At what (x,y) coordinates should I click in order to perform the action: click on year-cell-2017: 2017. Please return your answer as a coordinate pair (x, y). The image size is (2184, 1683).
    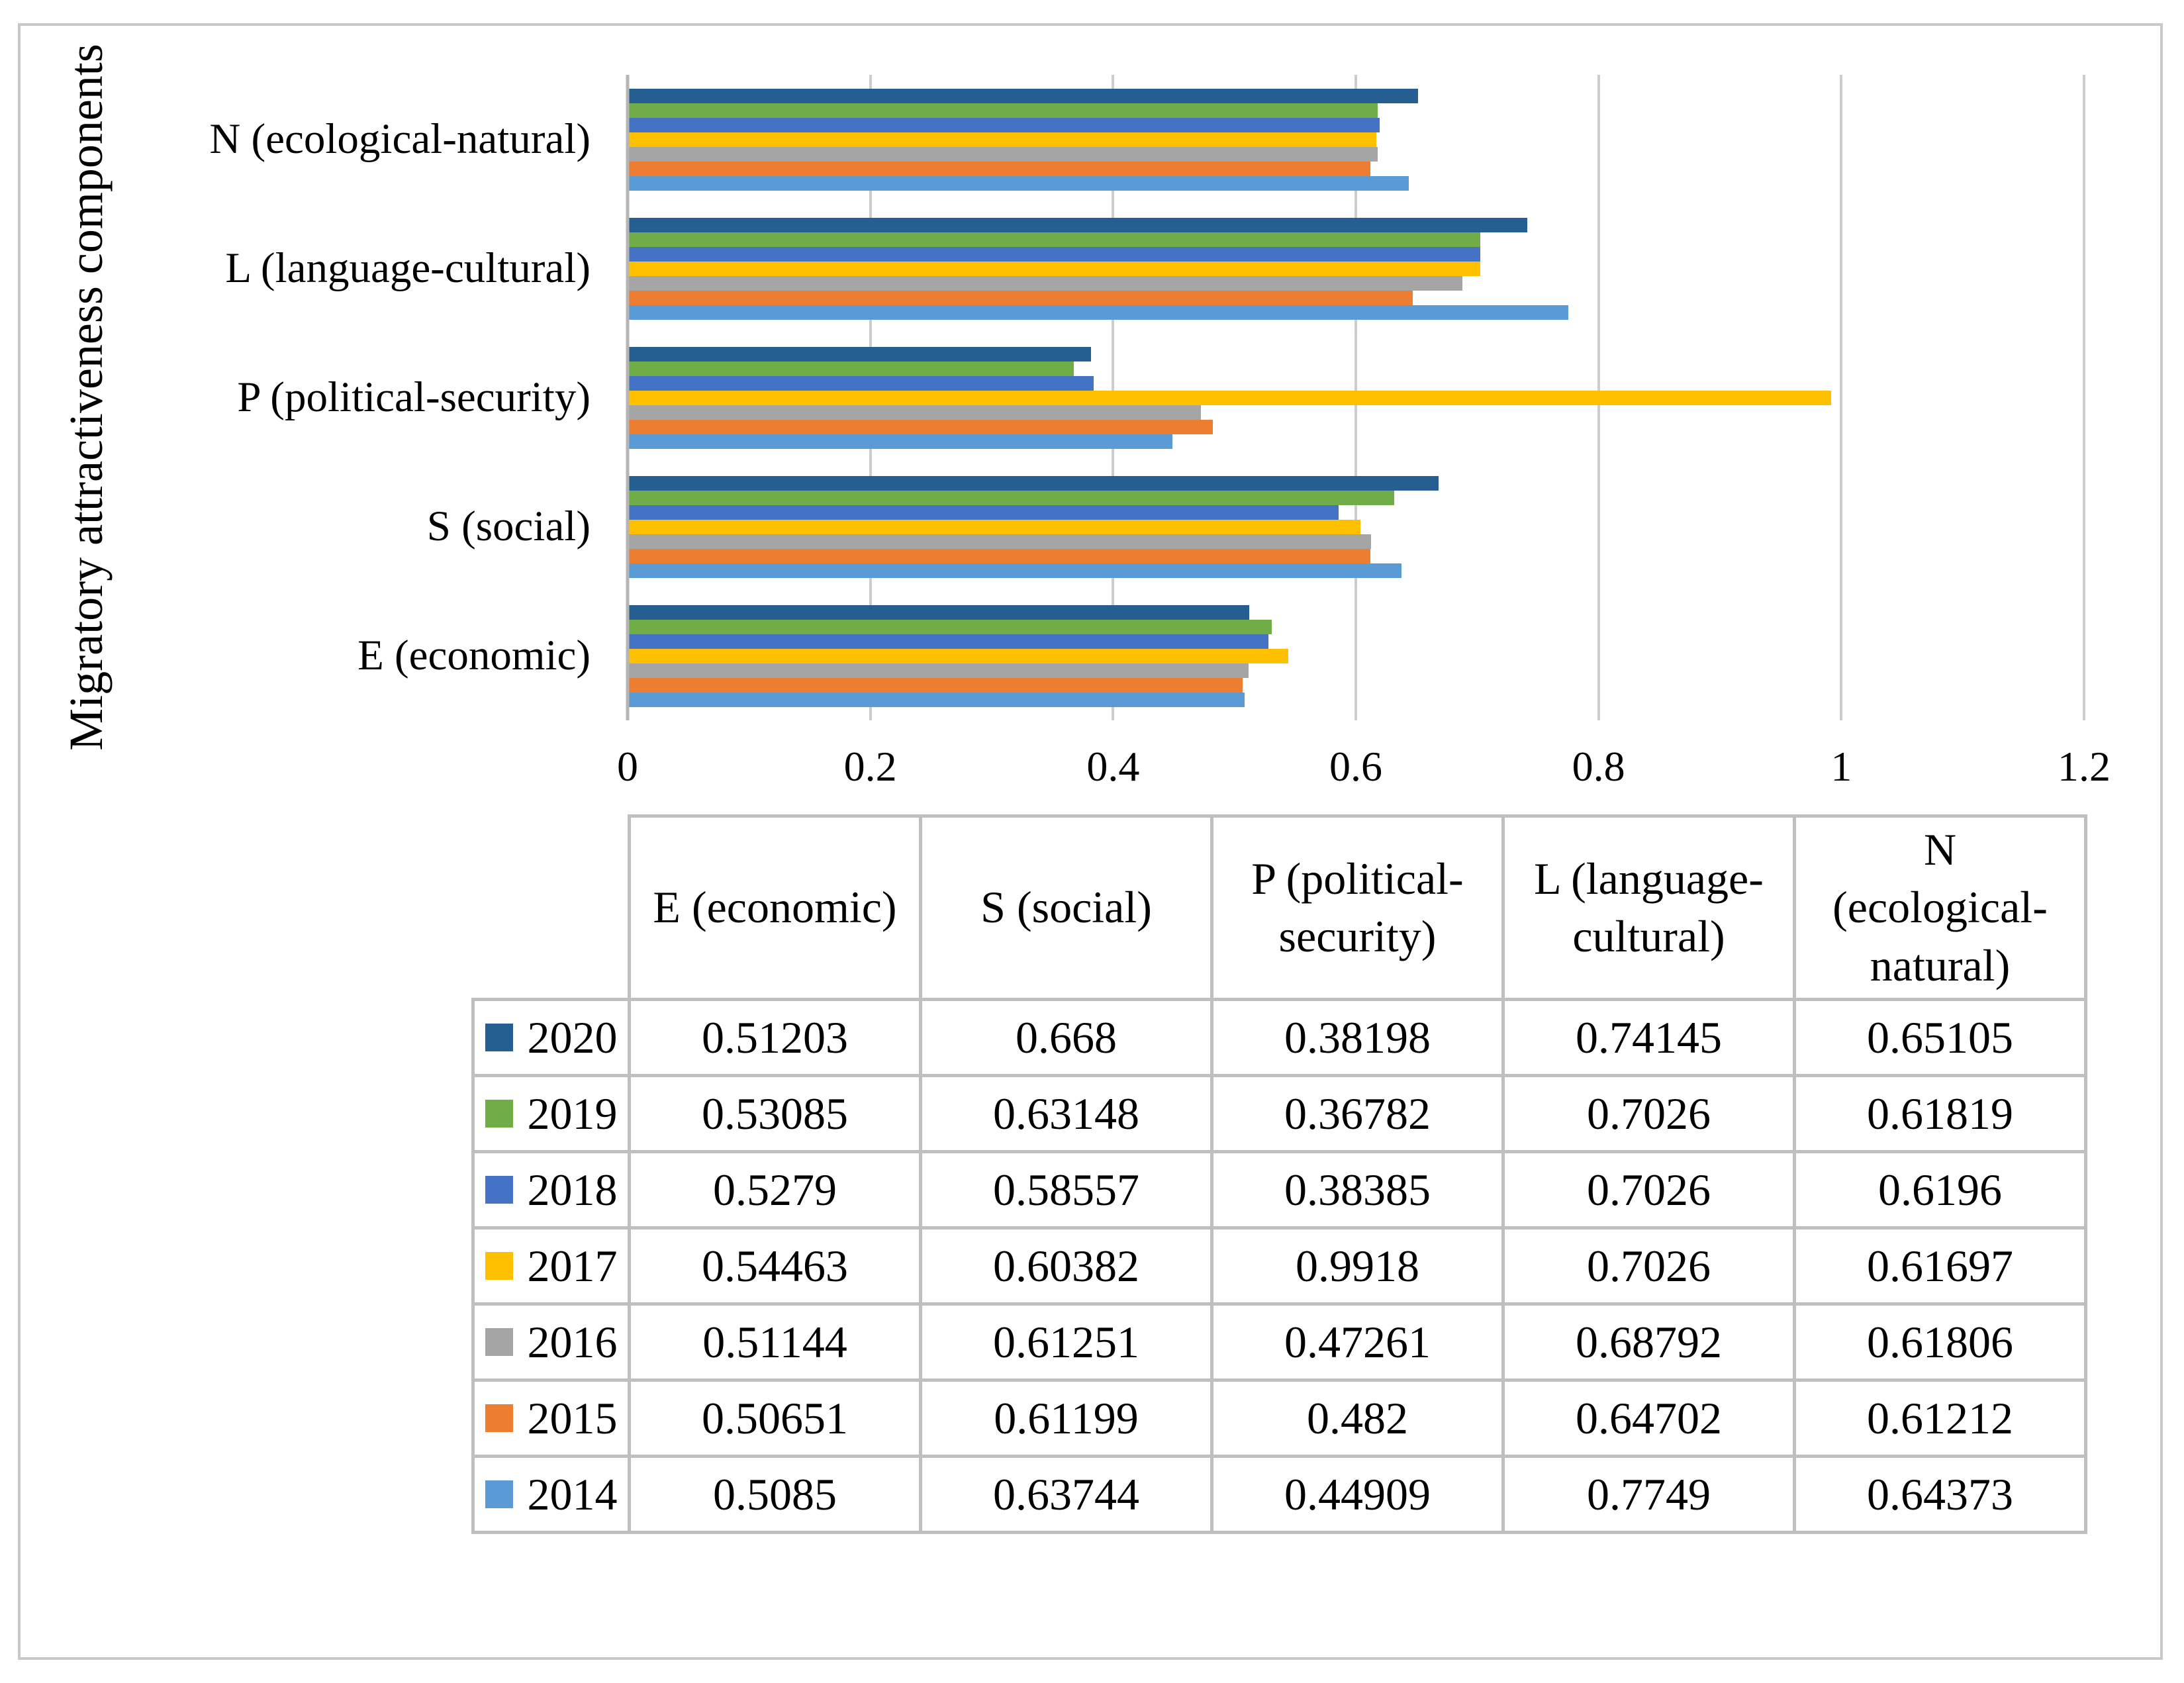
    Looking at the image, I should click on (551, 1266).